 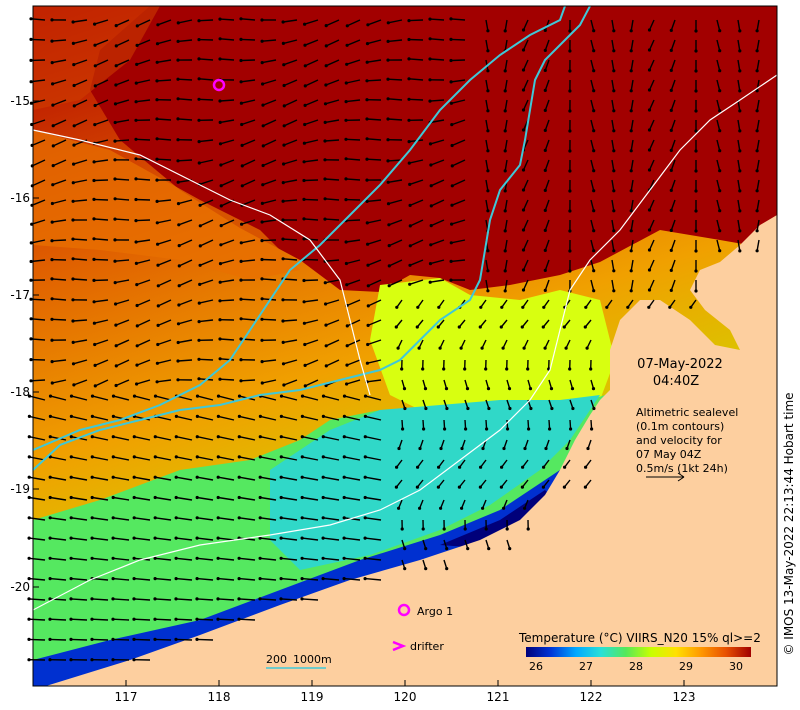 I want to click on bathy-legend-200: 200, so click(x=276, y=659).